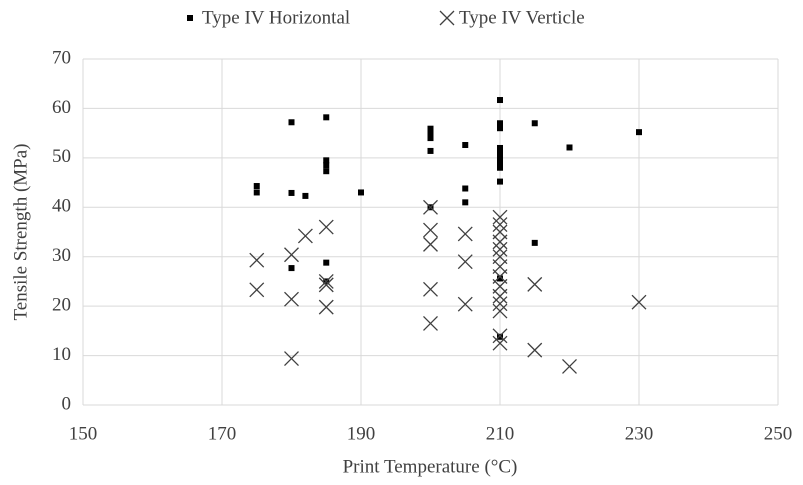 Image resolution: width=803 pixels, height=485 pixels. I want to click on y-tick-label: 0, so click(67, 403).